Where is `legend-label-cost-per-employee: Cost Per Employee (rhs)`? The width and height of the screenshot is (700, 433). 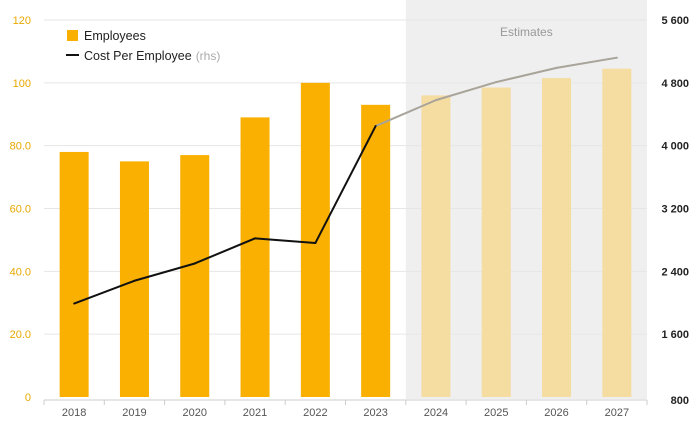
legend-label-cost-per-employee: Cost Per Employee (rhs) is located at coordinates (152, 56).